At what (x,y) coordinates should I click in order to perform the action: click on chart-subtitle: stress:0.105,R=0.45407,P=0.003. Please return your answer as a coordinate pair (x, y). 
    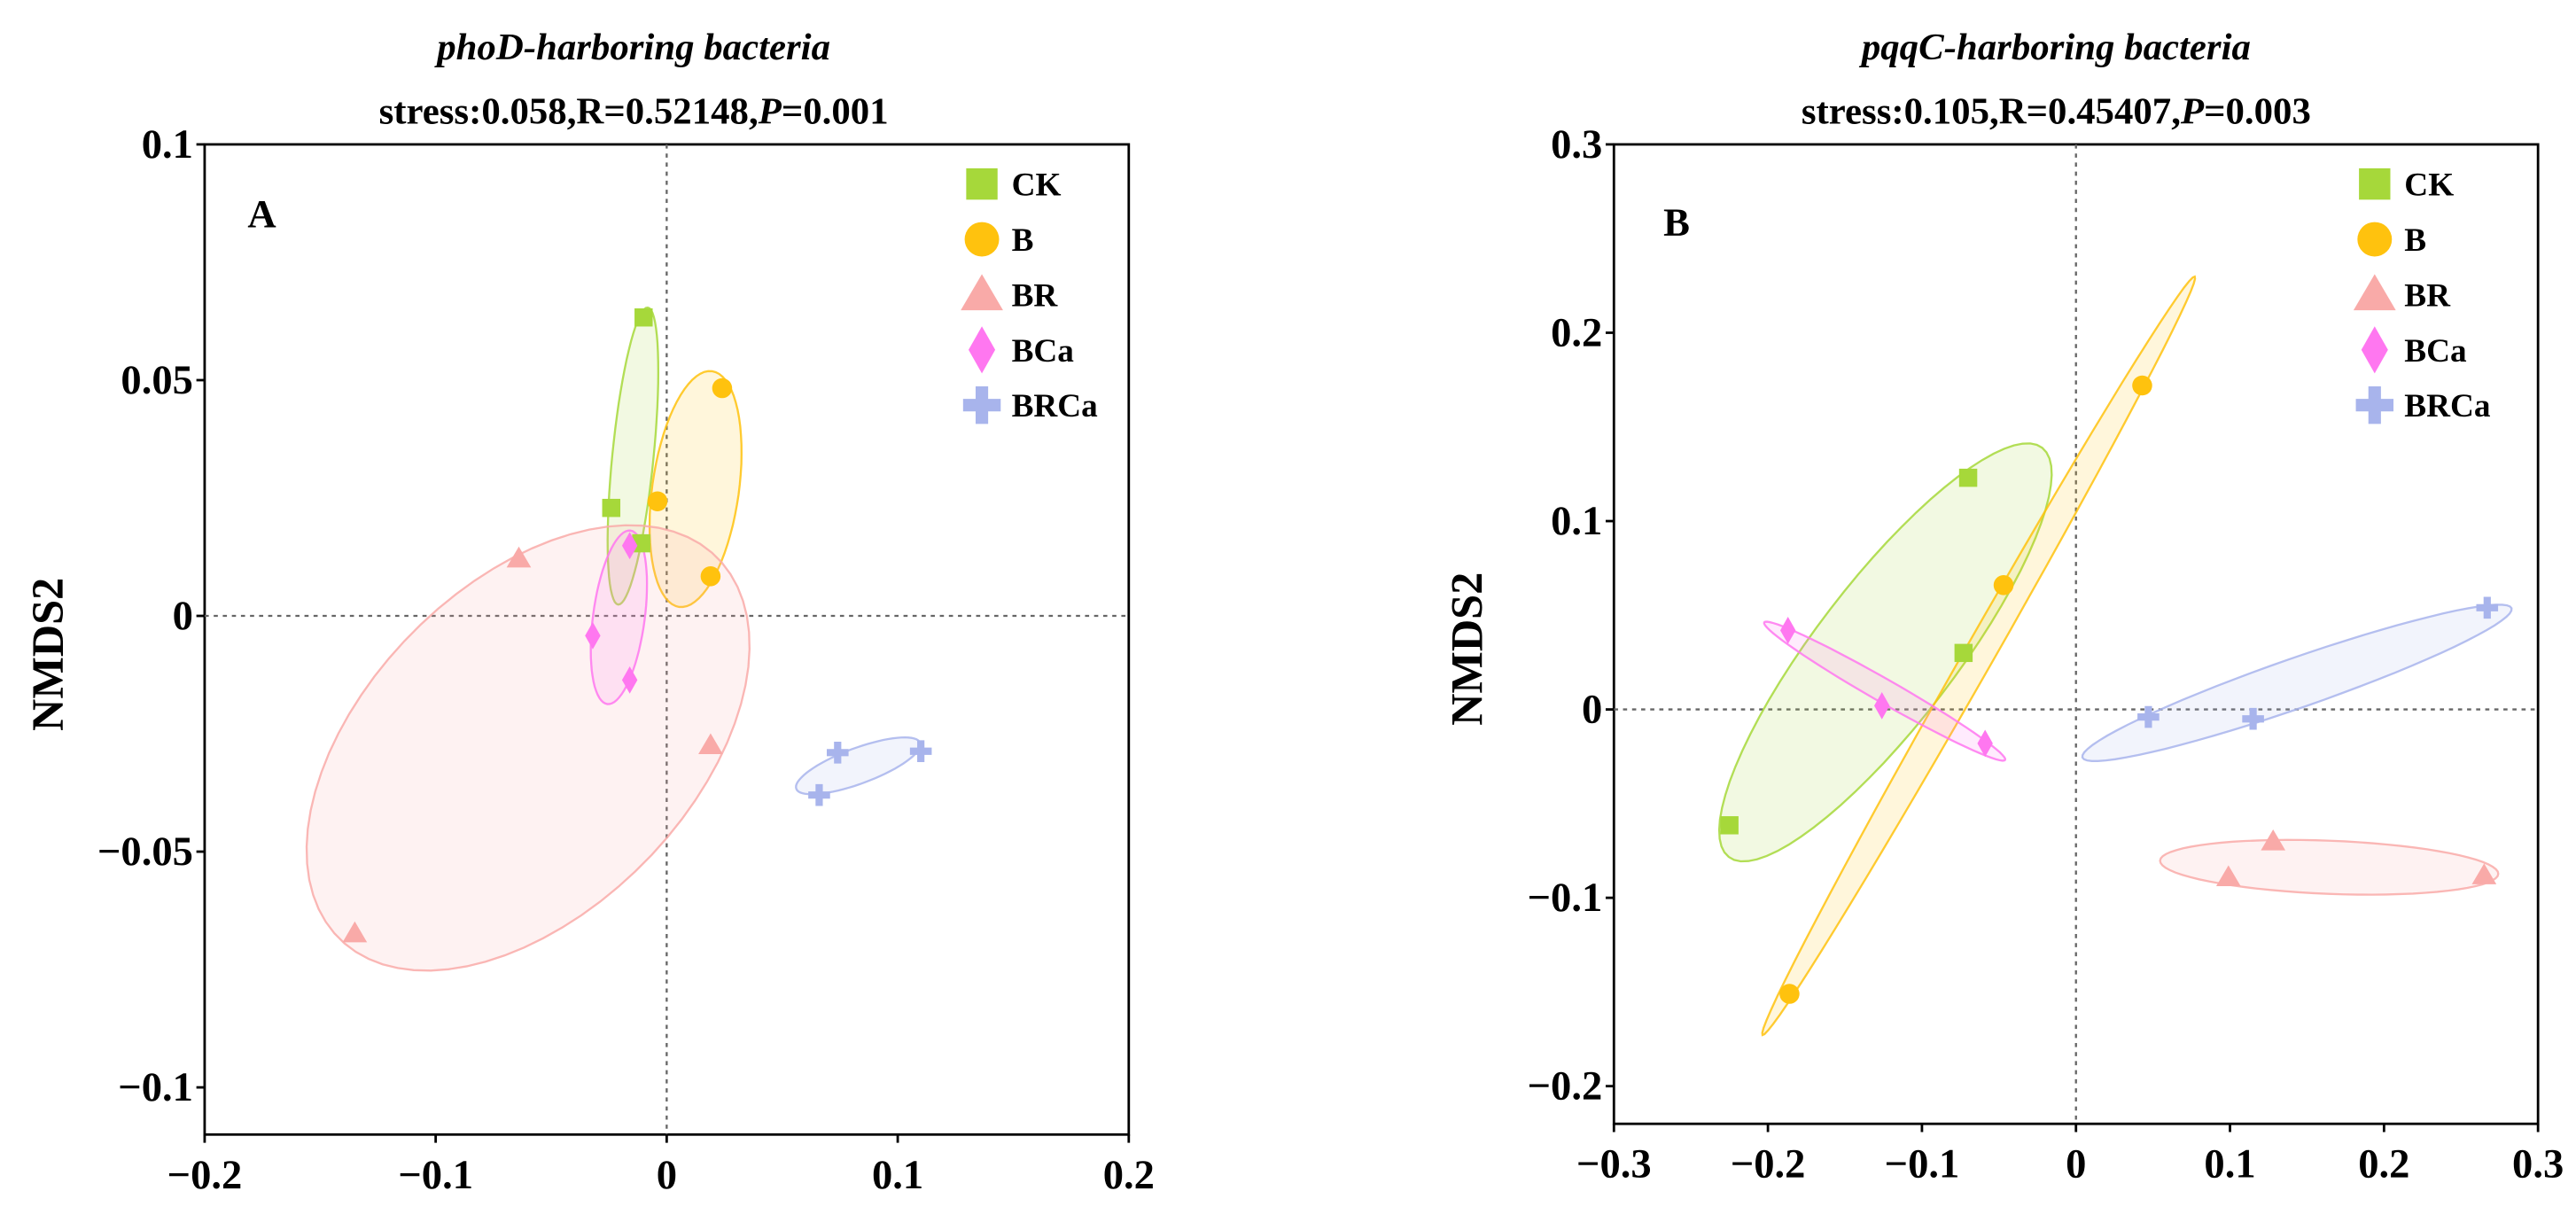
    Looking at the image, I should click on (2057, 112).